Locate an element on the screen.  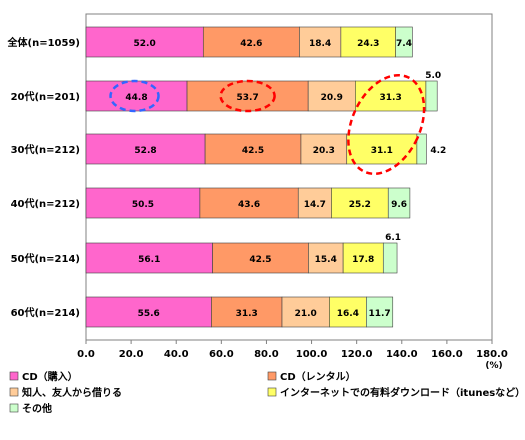
x-tick-label: 140.0 is located at coordinates (402, 354).